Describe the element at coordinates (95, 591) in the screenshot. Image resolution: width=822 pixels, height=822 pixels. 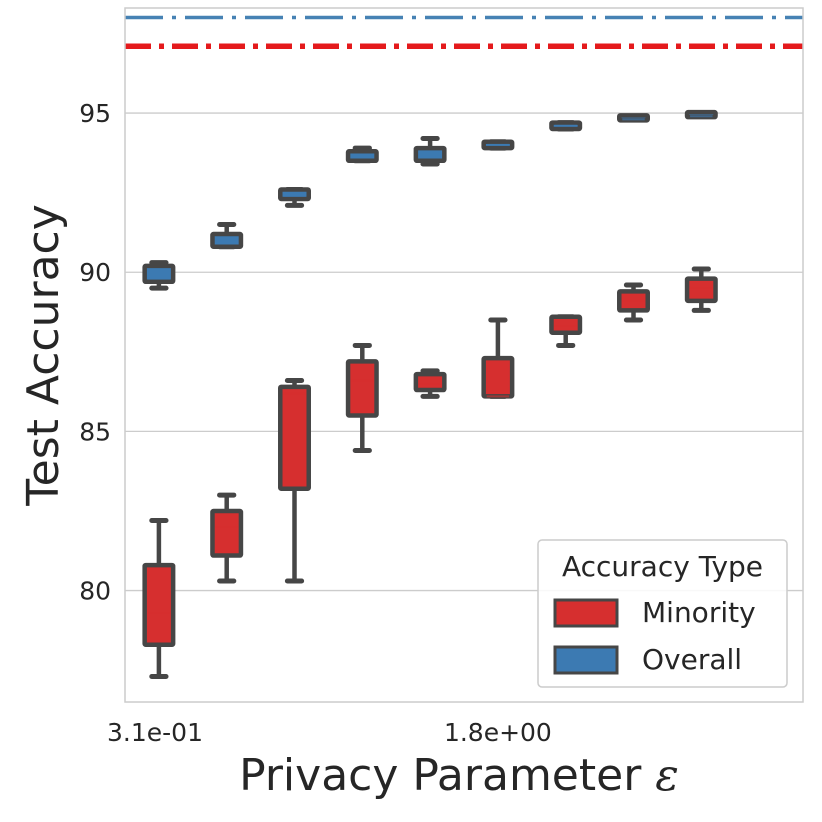
I see `y-tick-80: 80` at that location.